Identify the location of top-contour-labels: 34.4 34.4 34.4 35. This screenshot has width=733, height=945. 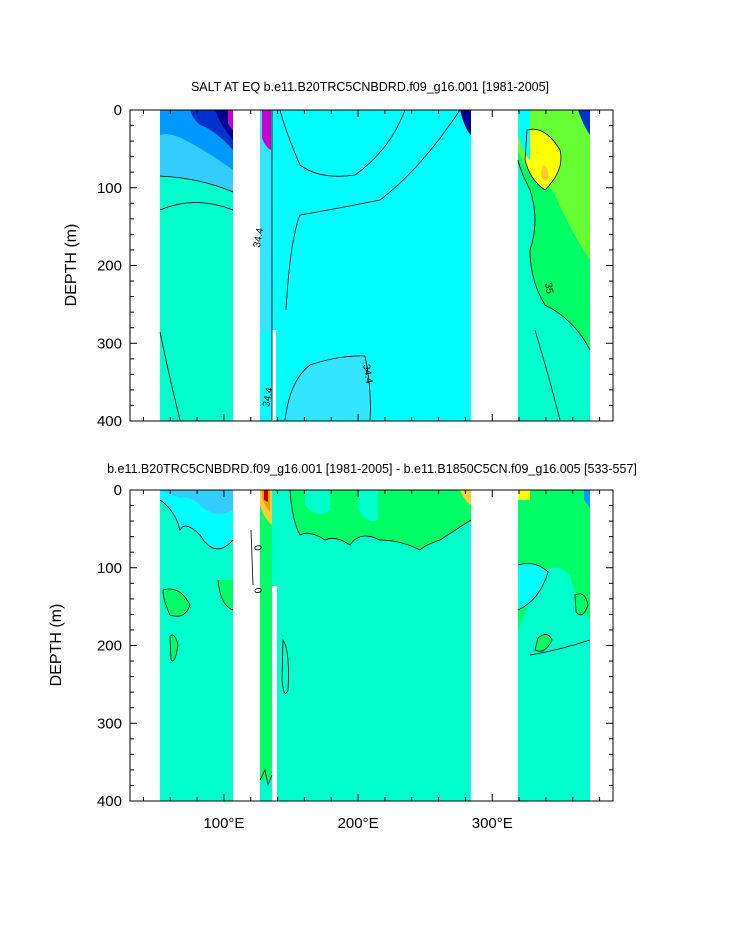
(403, 317).